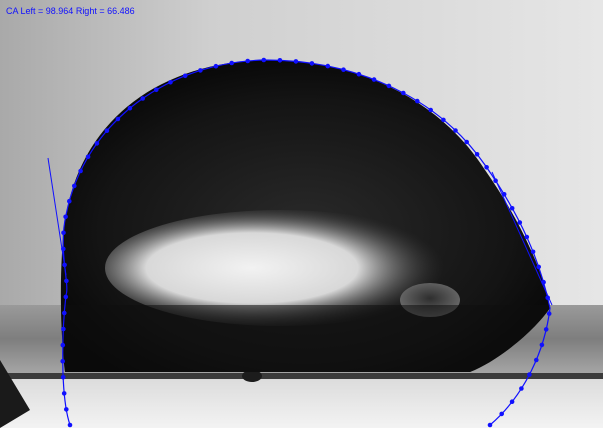  Describe the element at coordinates (301, 403) in the screenshot. I see `substrate-floor` at that location.